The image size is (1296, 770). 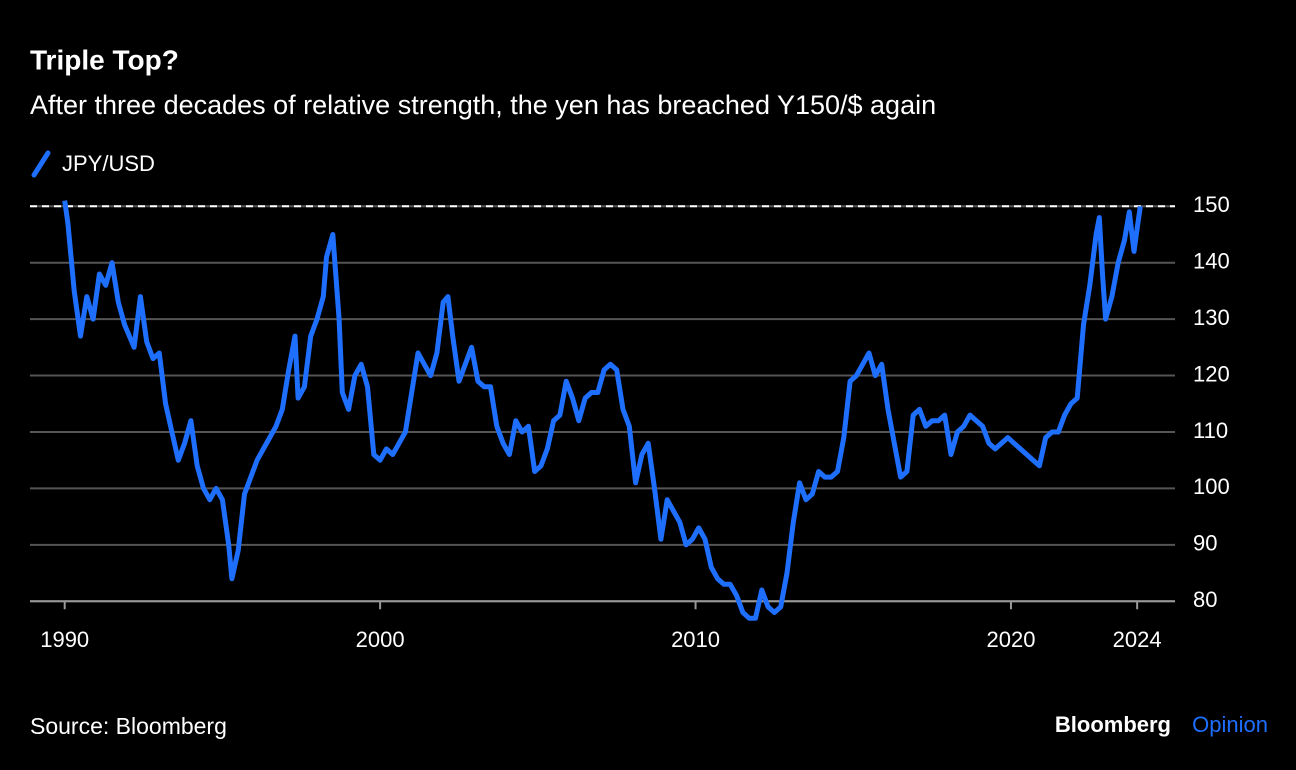 I want to click on x-tick-label: 2000, so click(x=380, y=639).